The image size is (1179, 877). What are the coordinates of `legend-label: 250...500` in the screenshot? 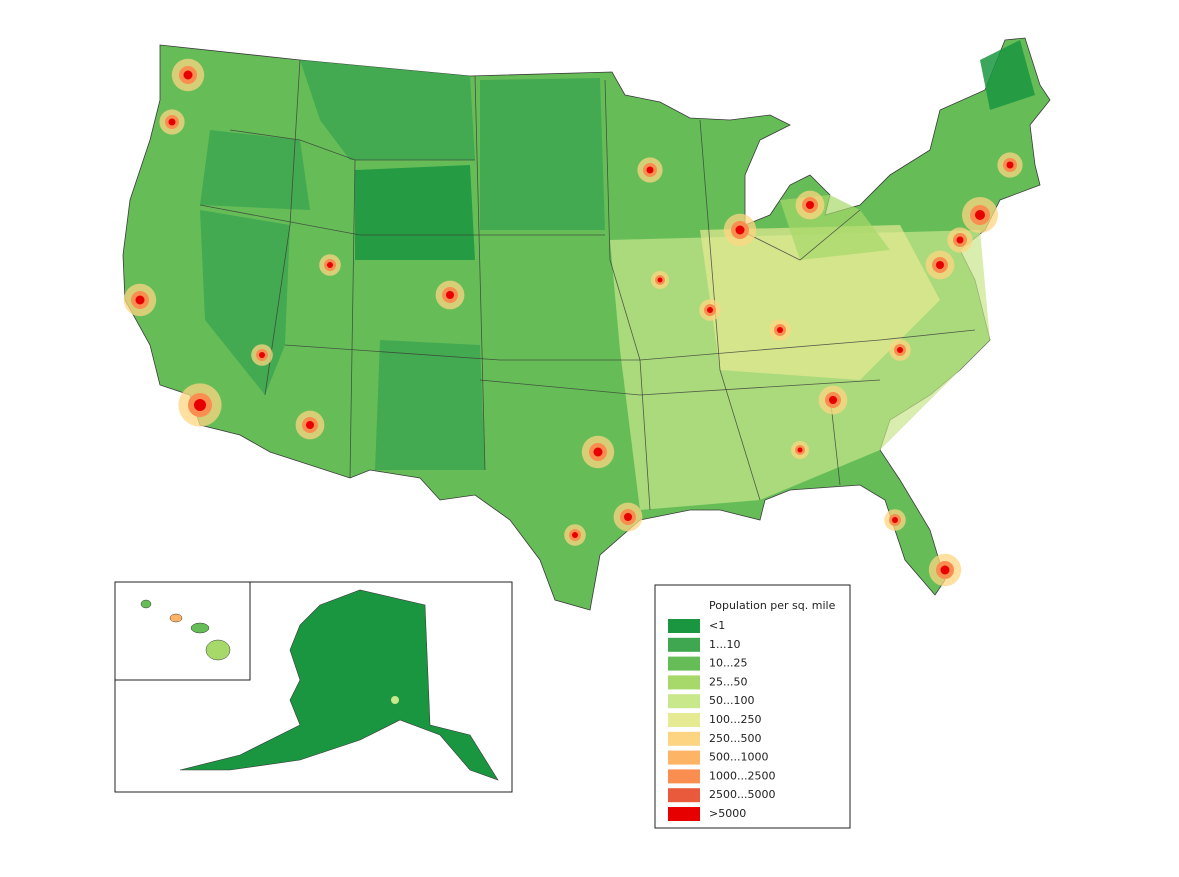 It's located at (735, 738).